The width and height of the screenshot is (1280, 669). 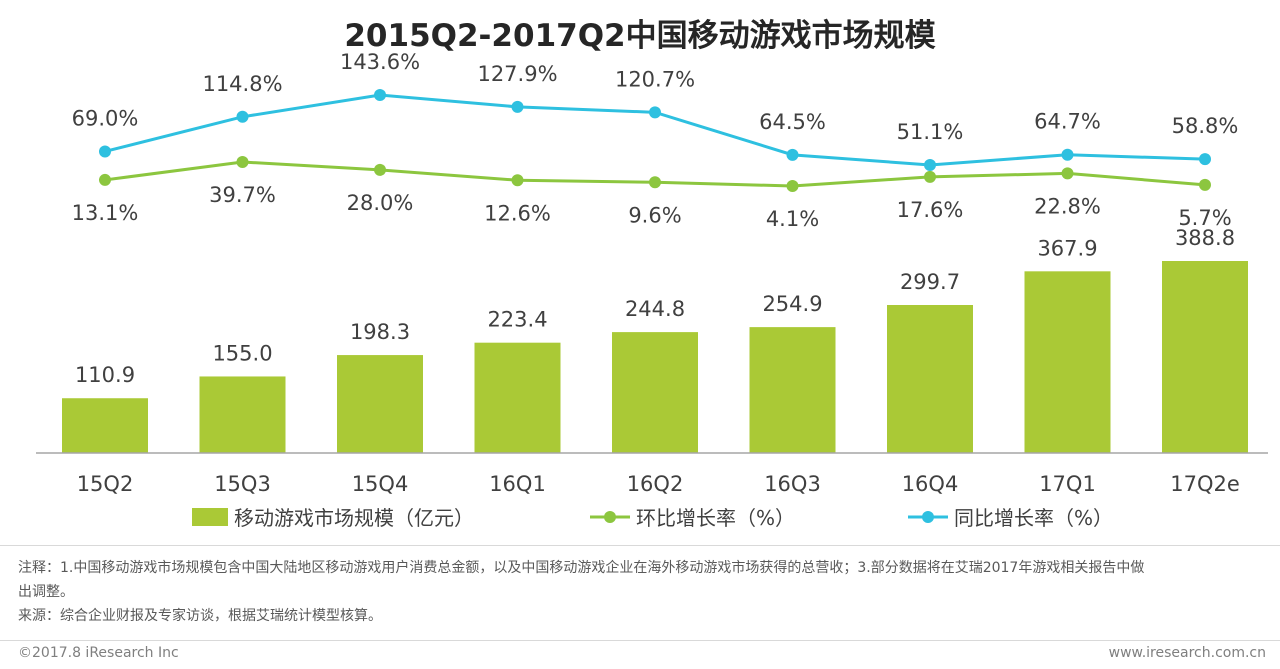 What do you see at coordinates (792, 122) in the screenshot?
I see `yoy-label-16Q3: 64.5%` at bounding box center [792, 122].